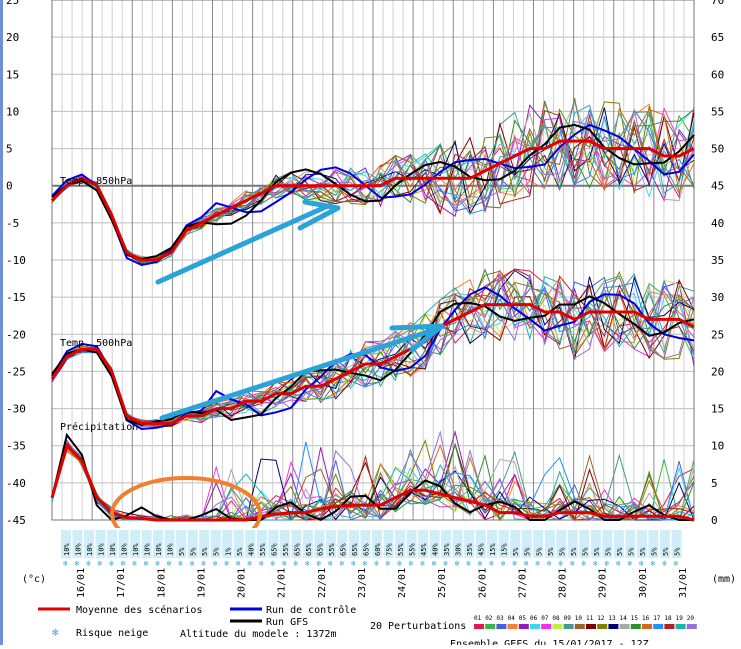 This screenshot has height=649, width=741. Describe the element at coordinates (12, 223) in the screenshot. I see `left-axis-tick-label: -5` at that location.